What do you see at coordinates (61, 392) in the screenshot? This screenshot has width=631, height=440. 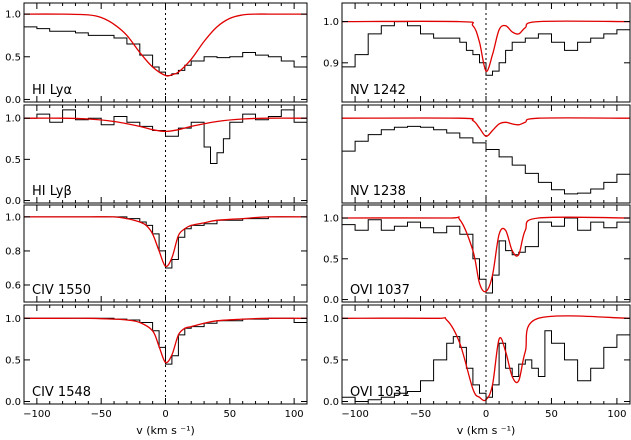 I see `panel-label: CIV 1548` at bounding box center [61, 392].